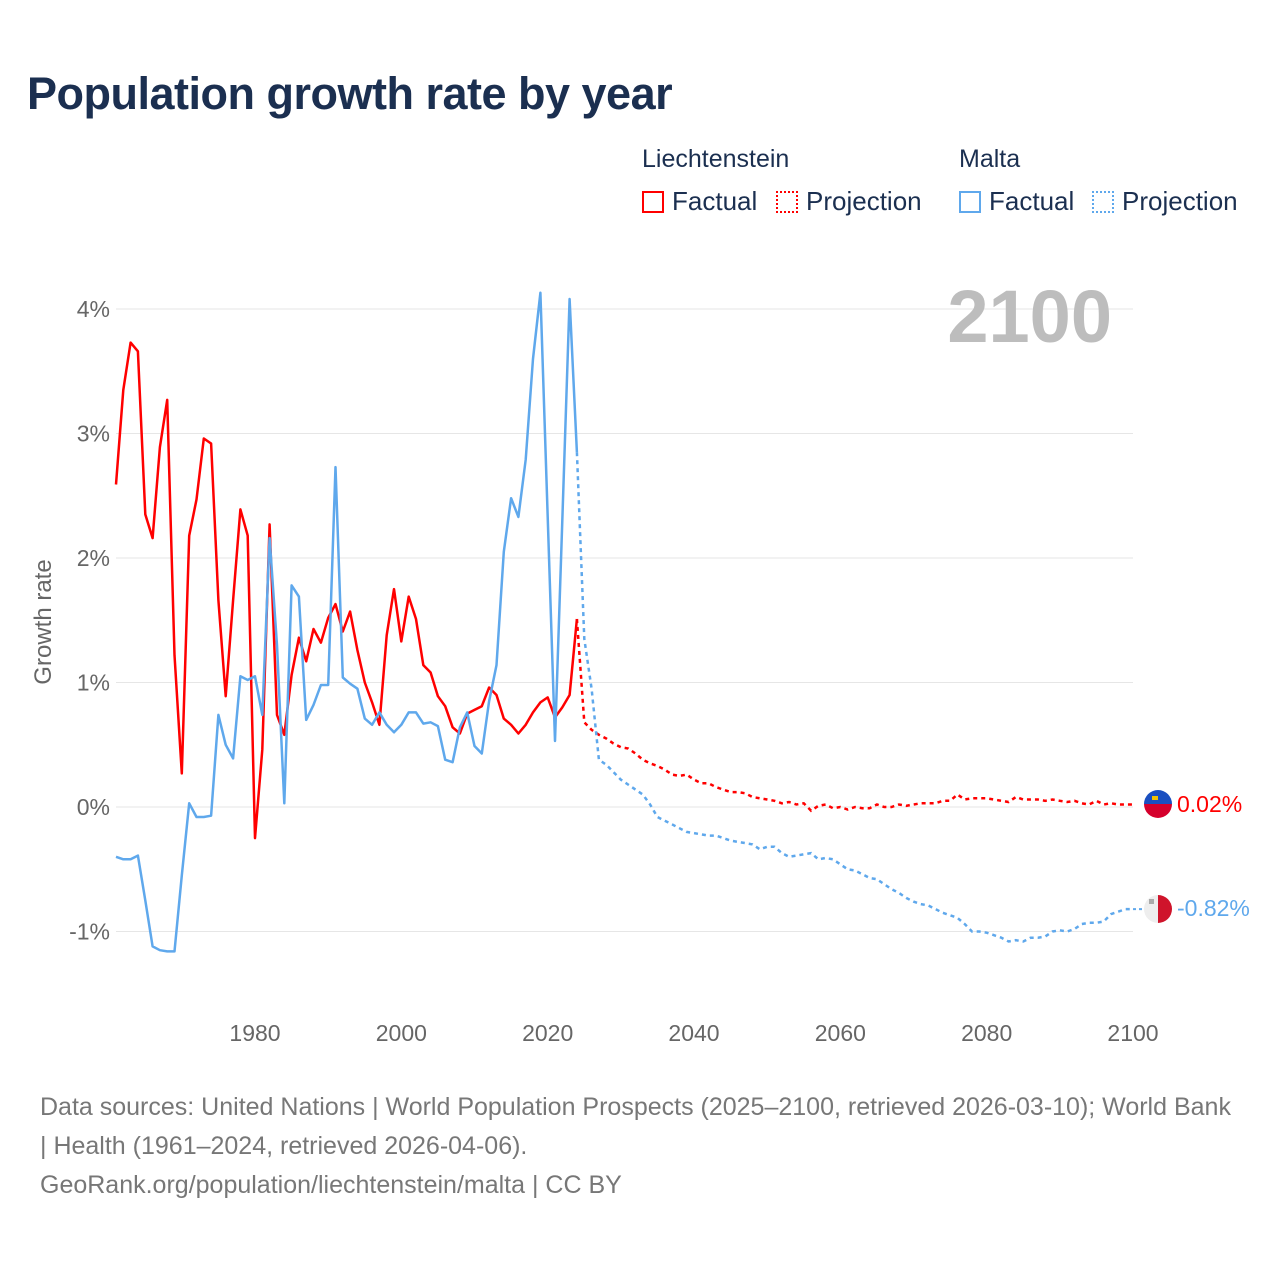 The height and width of the screenshot is (1280, 1280). What do you see at coordinates (93, 558) in the screenshot?
I see `y-tick-label: 2%` at bounding box center [93, 558].